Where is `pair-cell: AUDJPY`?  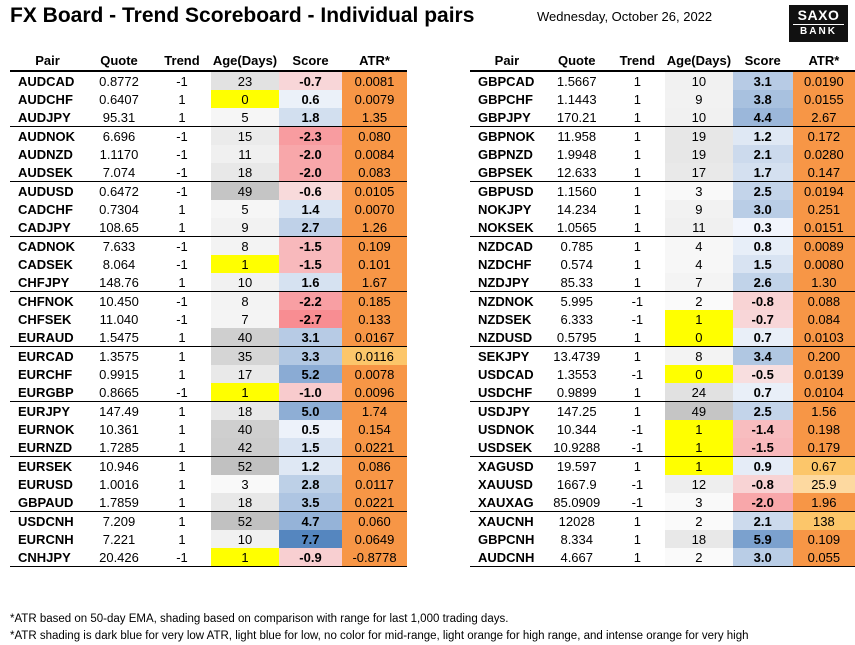 pair-cell: AUDJPY is located at coordinates (47, 117).